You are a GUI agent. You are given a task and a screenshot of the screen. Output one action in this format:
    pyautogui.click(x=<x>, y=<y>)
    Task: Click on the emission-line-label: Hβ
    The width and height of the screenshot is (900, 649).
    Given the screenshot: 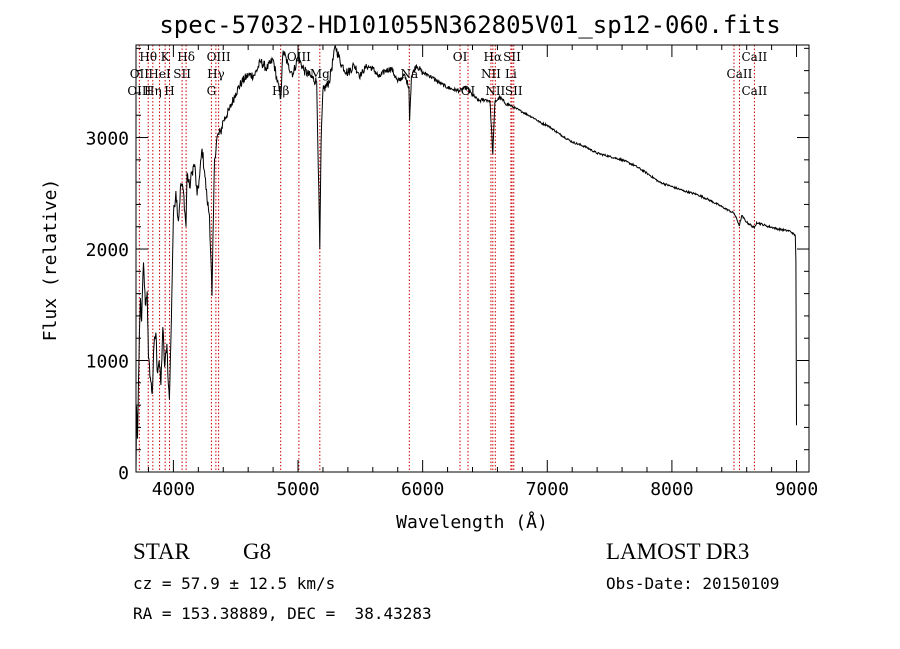 What is the action you would take?
    pyautogui.click(x=280, y=91)
    